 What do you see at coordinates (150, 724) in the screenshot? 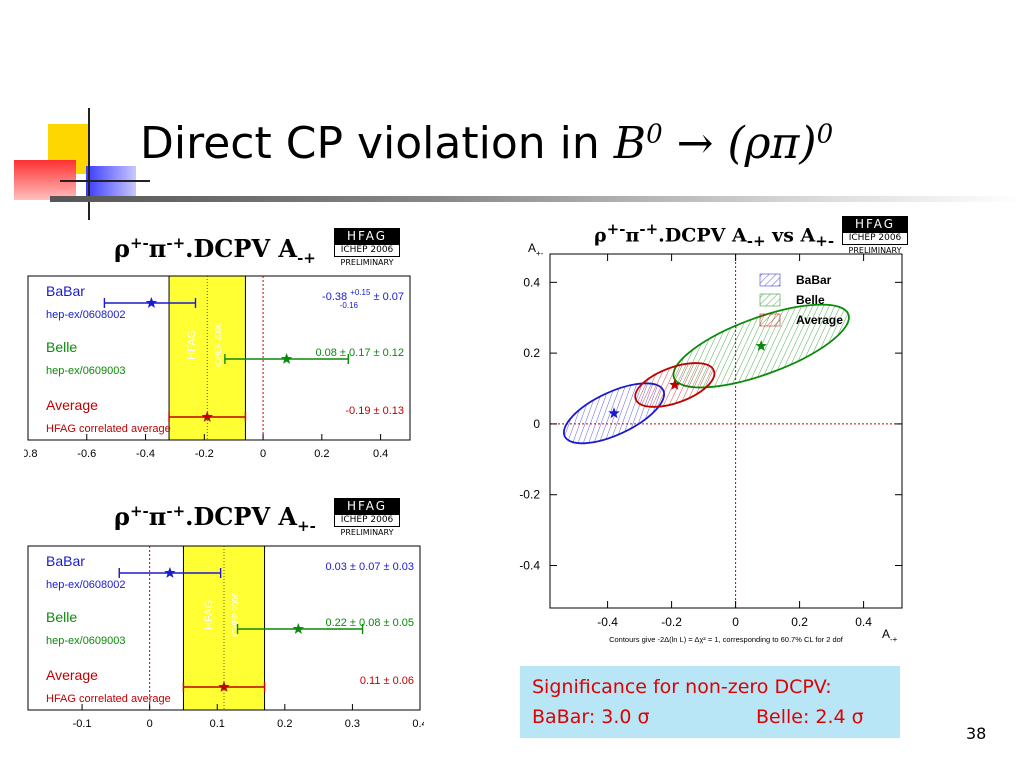
I see `x-tick-label-1: 0` at bounding box center [150, 724].